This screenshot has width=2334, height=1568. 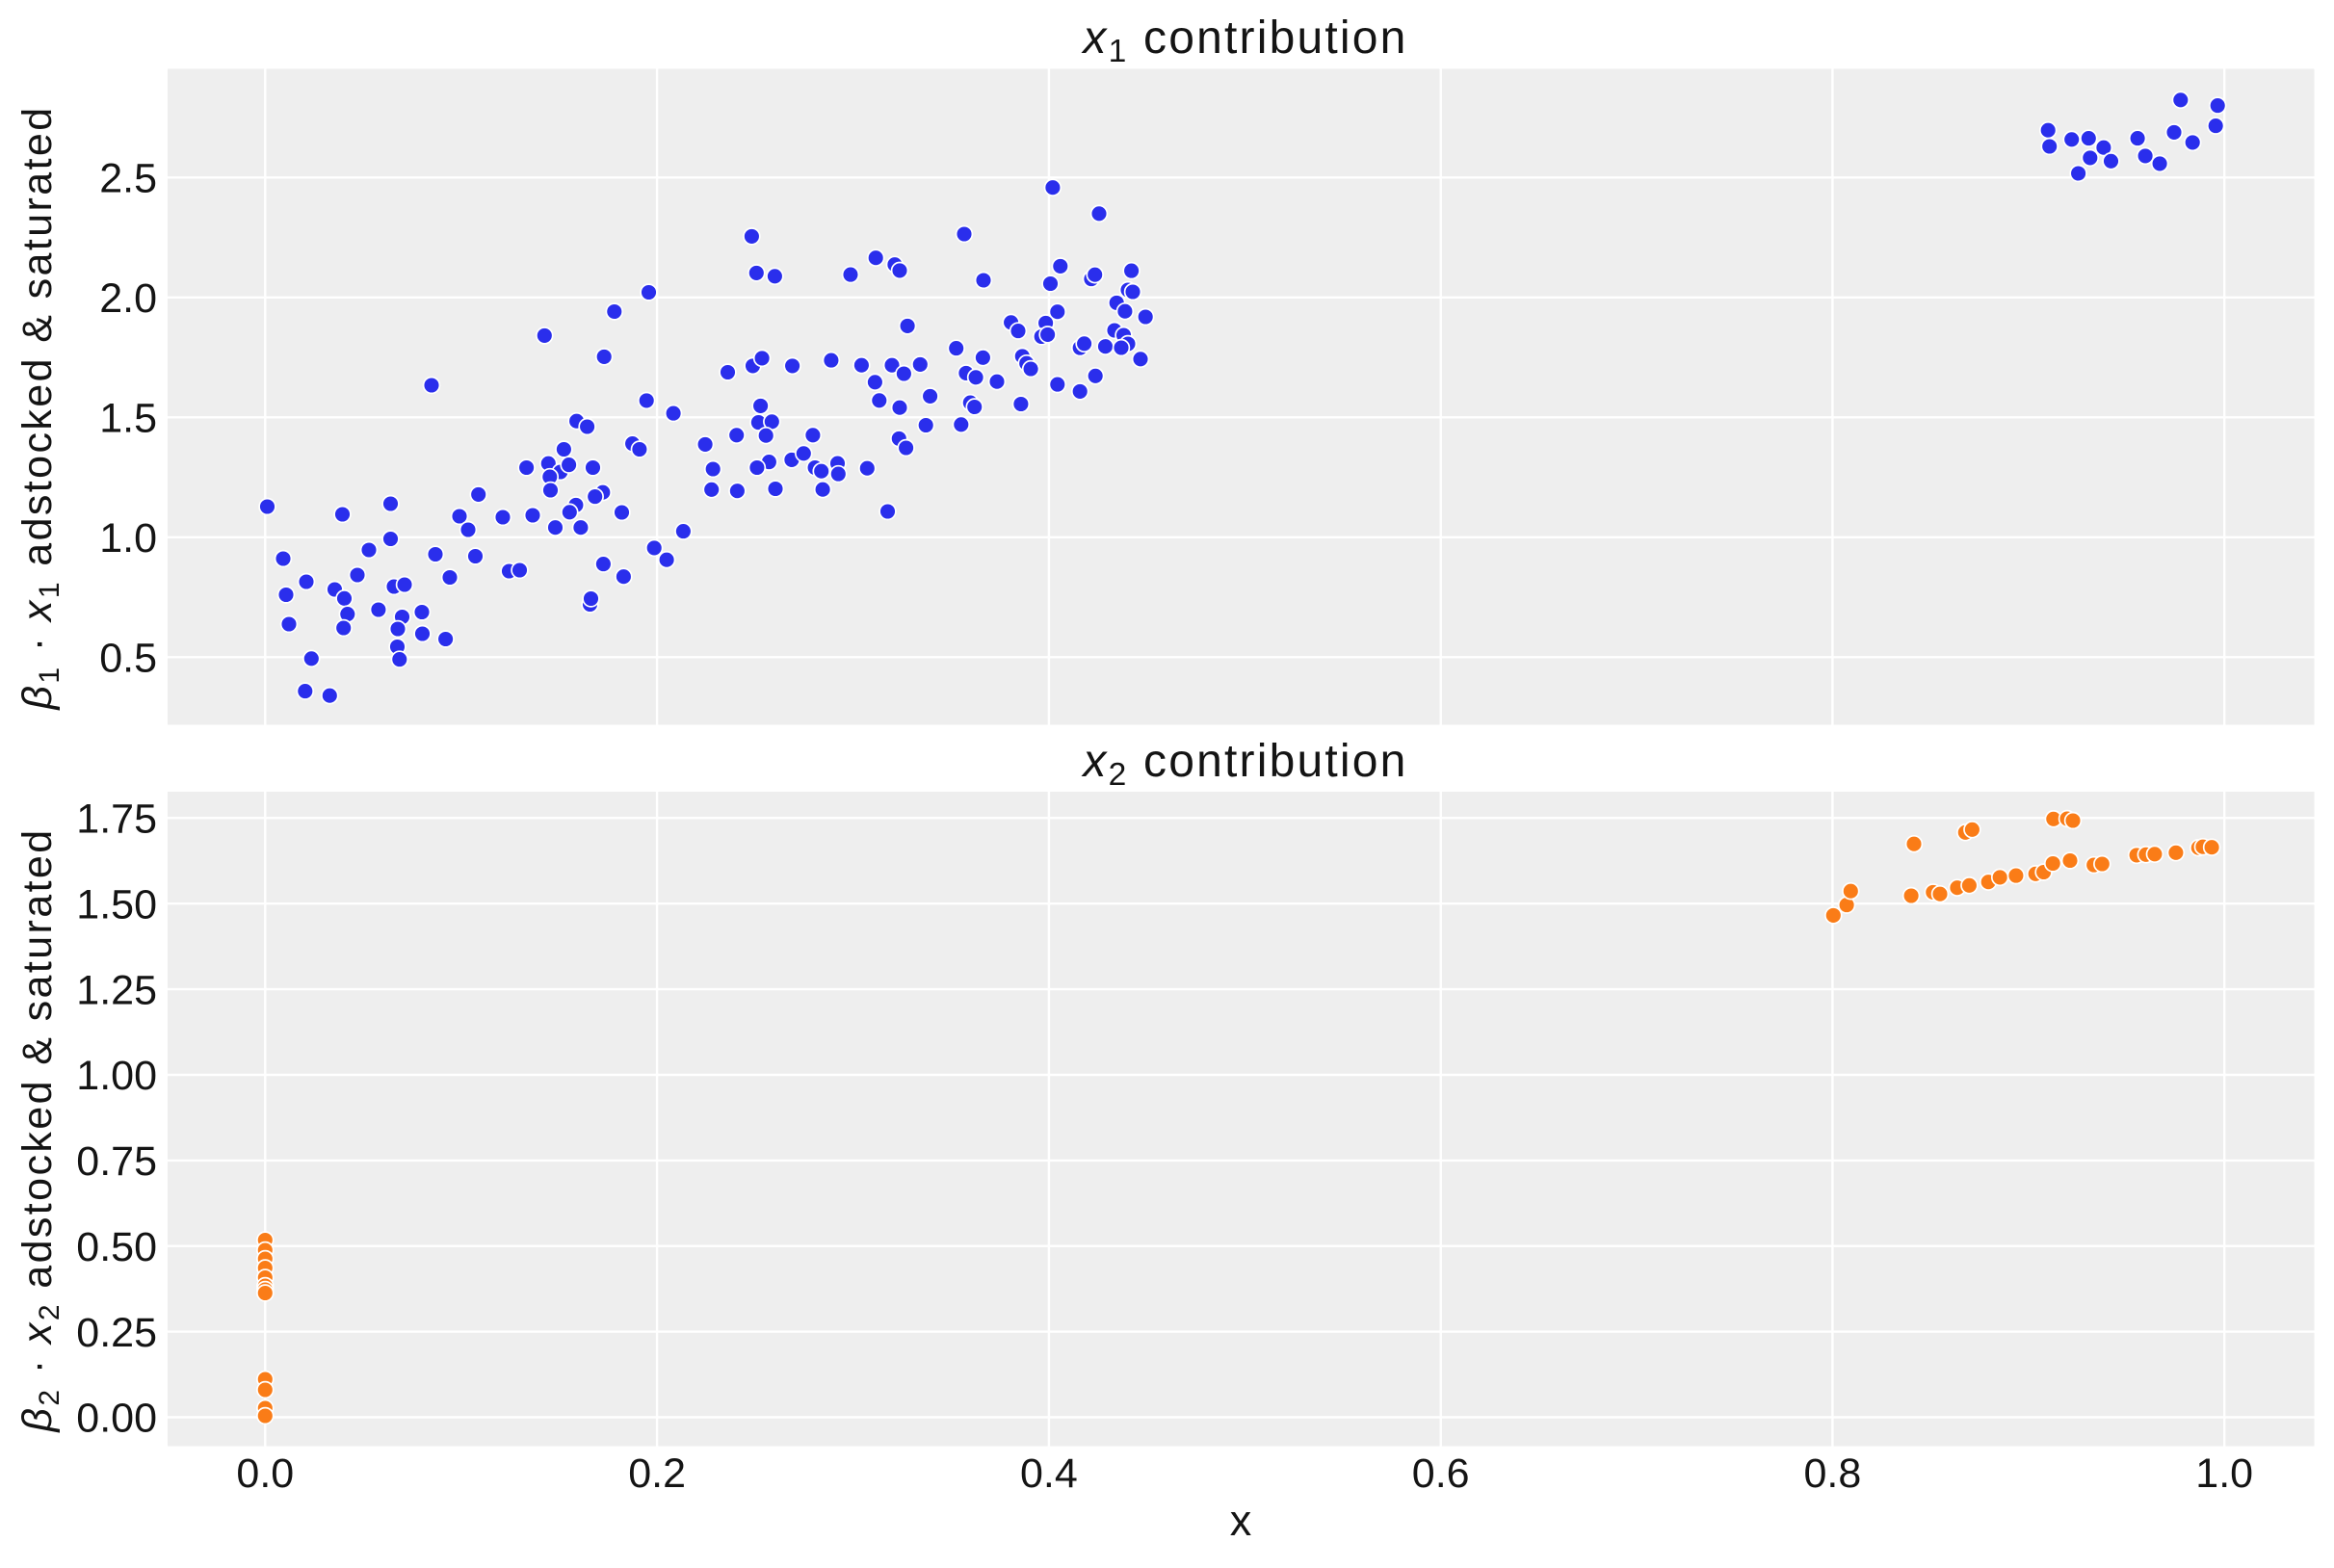 What do you see at coordinates (128, 659) in the screenshot?
I see `svg-text: 0.5` at bounding box center [128, 659].